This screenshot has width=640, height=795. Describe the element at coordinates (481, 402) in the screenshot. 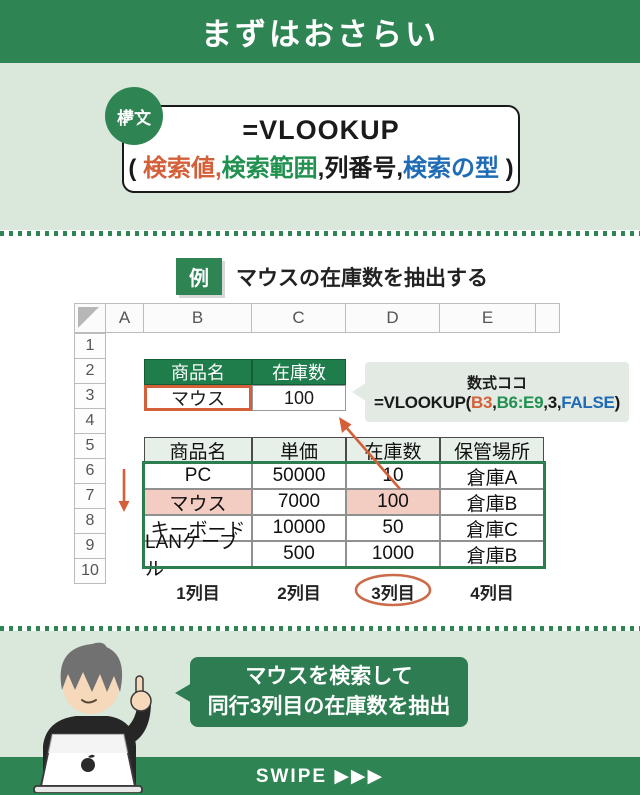

I see `formula-lookup-ref: B3` at that location.